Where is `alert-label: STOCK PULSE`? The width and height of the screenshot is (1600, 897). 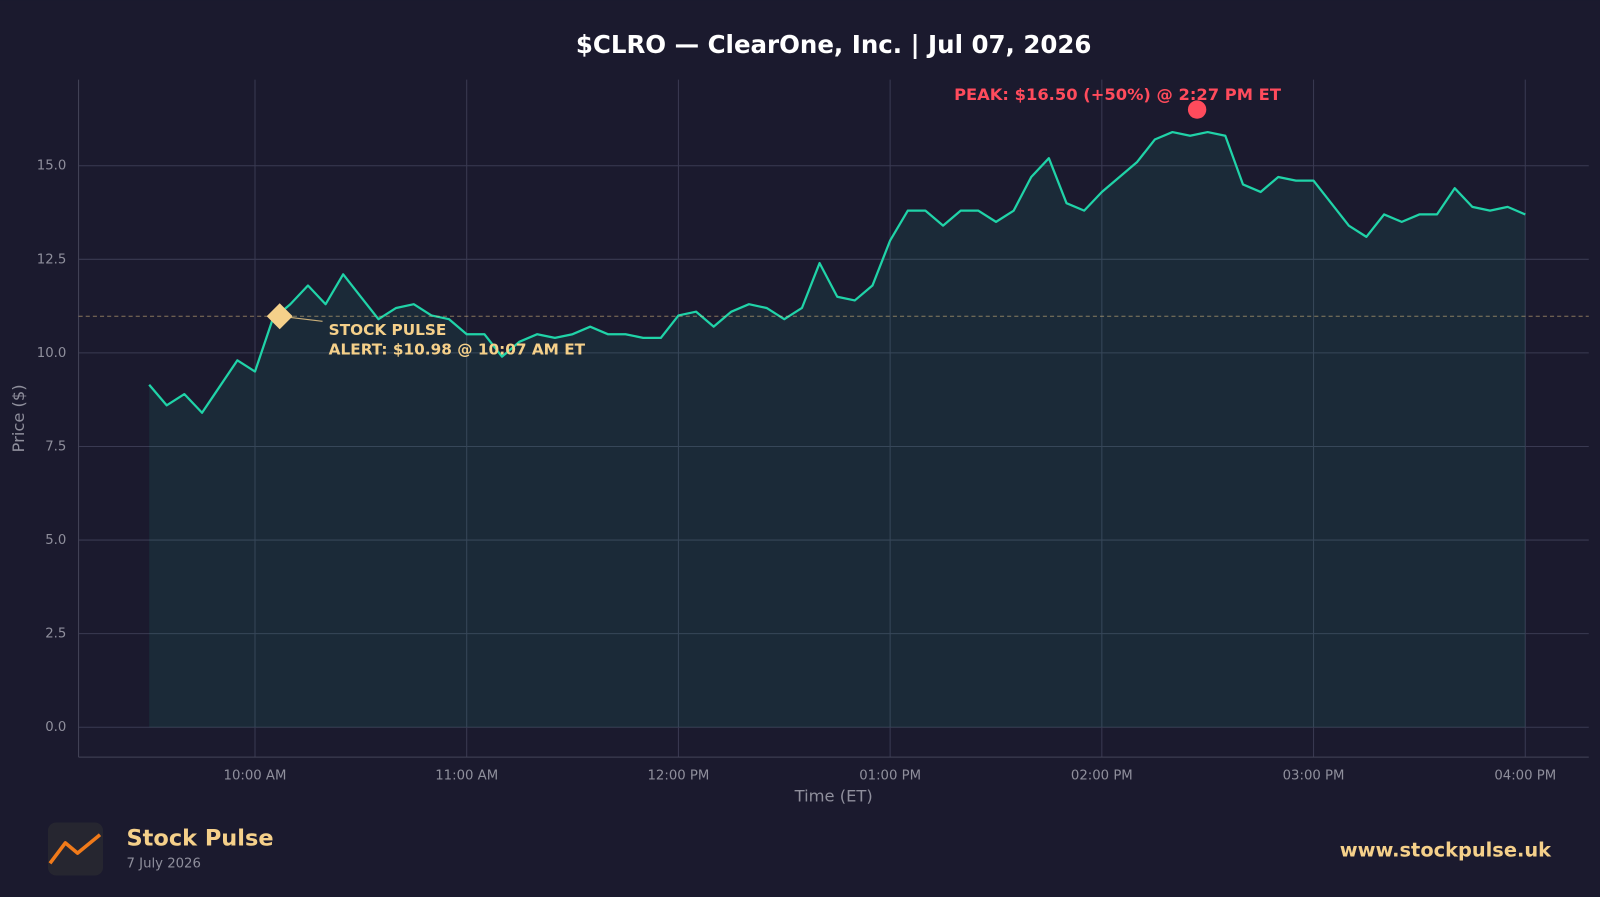
alert-label: STOCK PULSE is located at coordinates (388, 330).